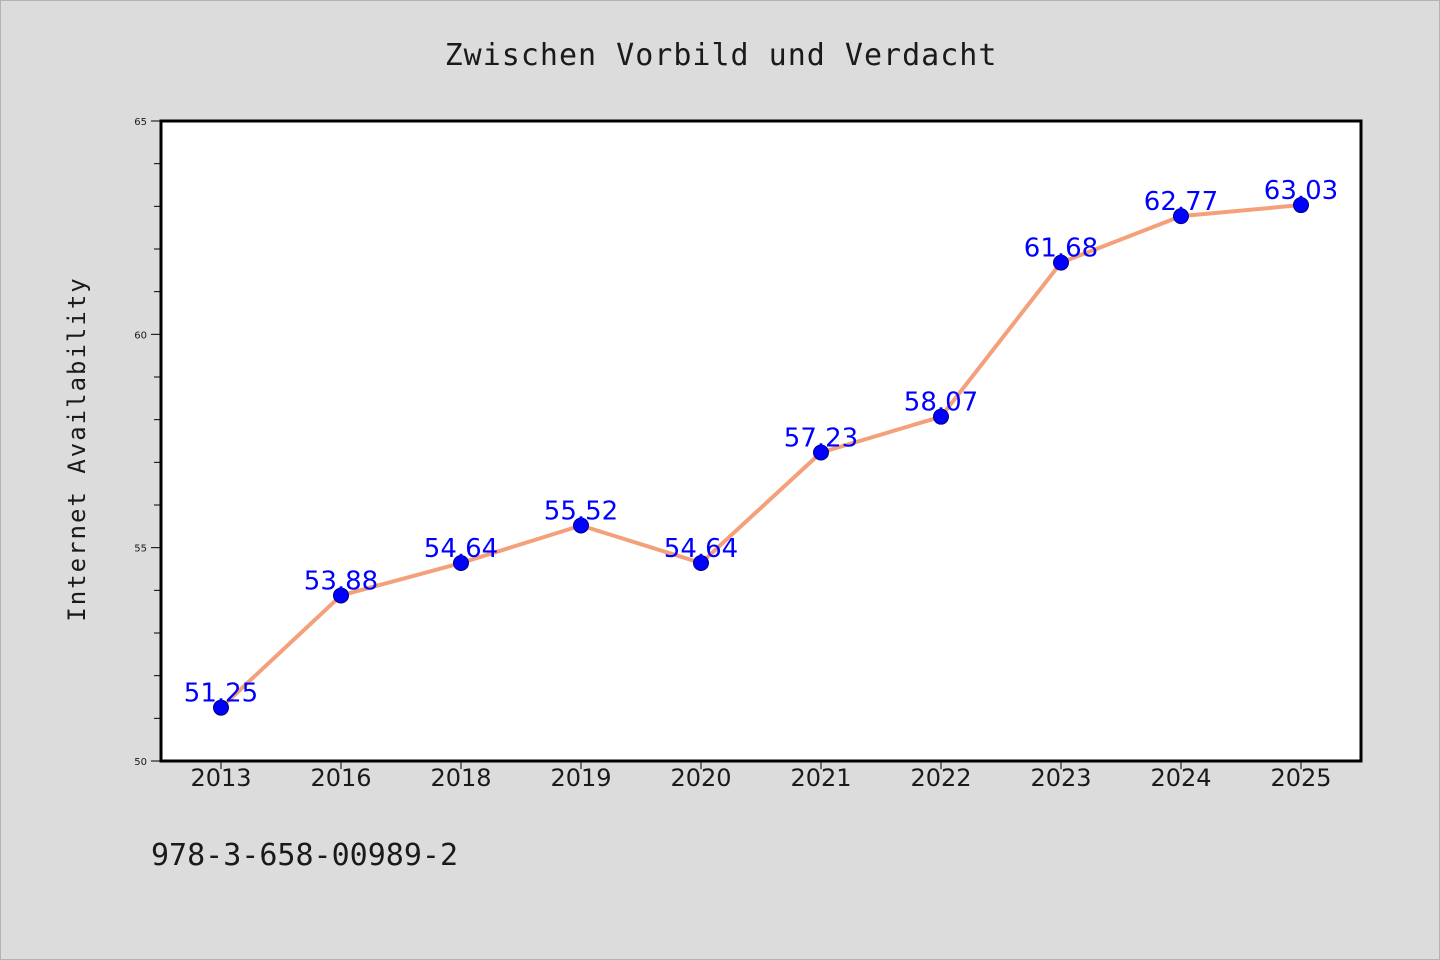 This screenshot has width=1440, height=960. I want to click on data-label: 55.52, so click(581, 511).